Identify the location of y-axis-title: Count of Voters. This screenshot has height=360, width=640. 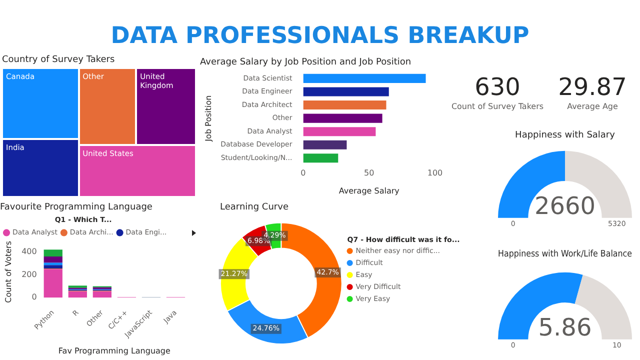
(8, 272).